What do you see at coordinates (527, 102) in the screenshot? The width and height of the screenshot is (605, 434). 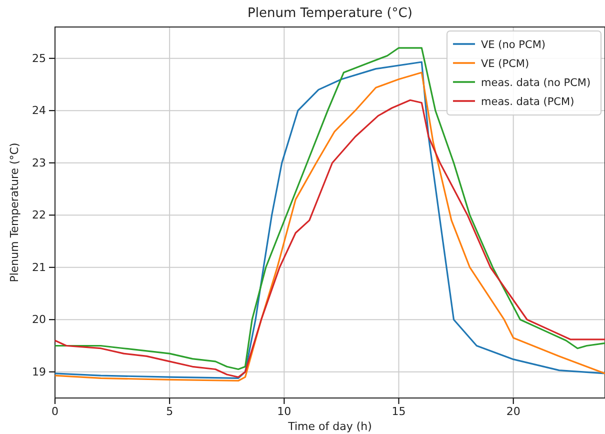 I see `legend-label: meas. data (PCM)` at bounding box center [527, 102].